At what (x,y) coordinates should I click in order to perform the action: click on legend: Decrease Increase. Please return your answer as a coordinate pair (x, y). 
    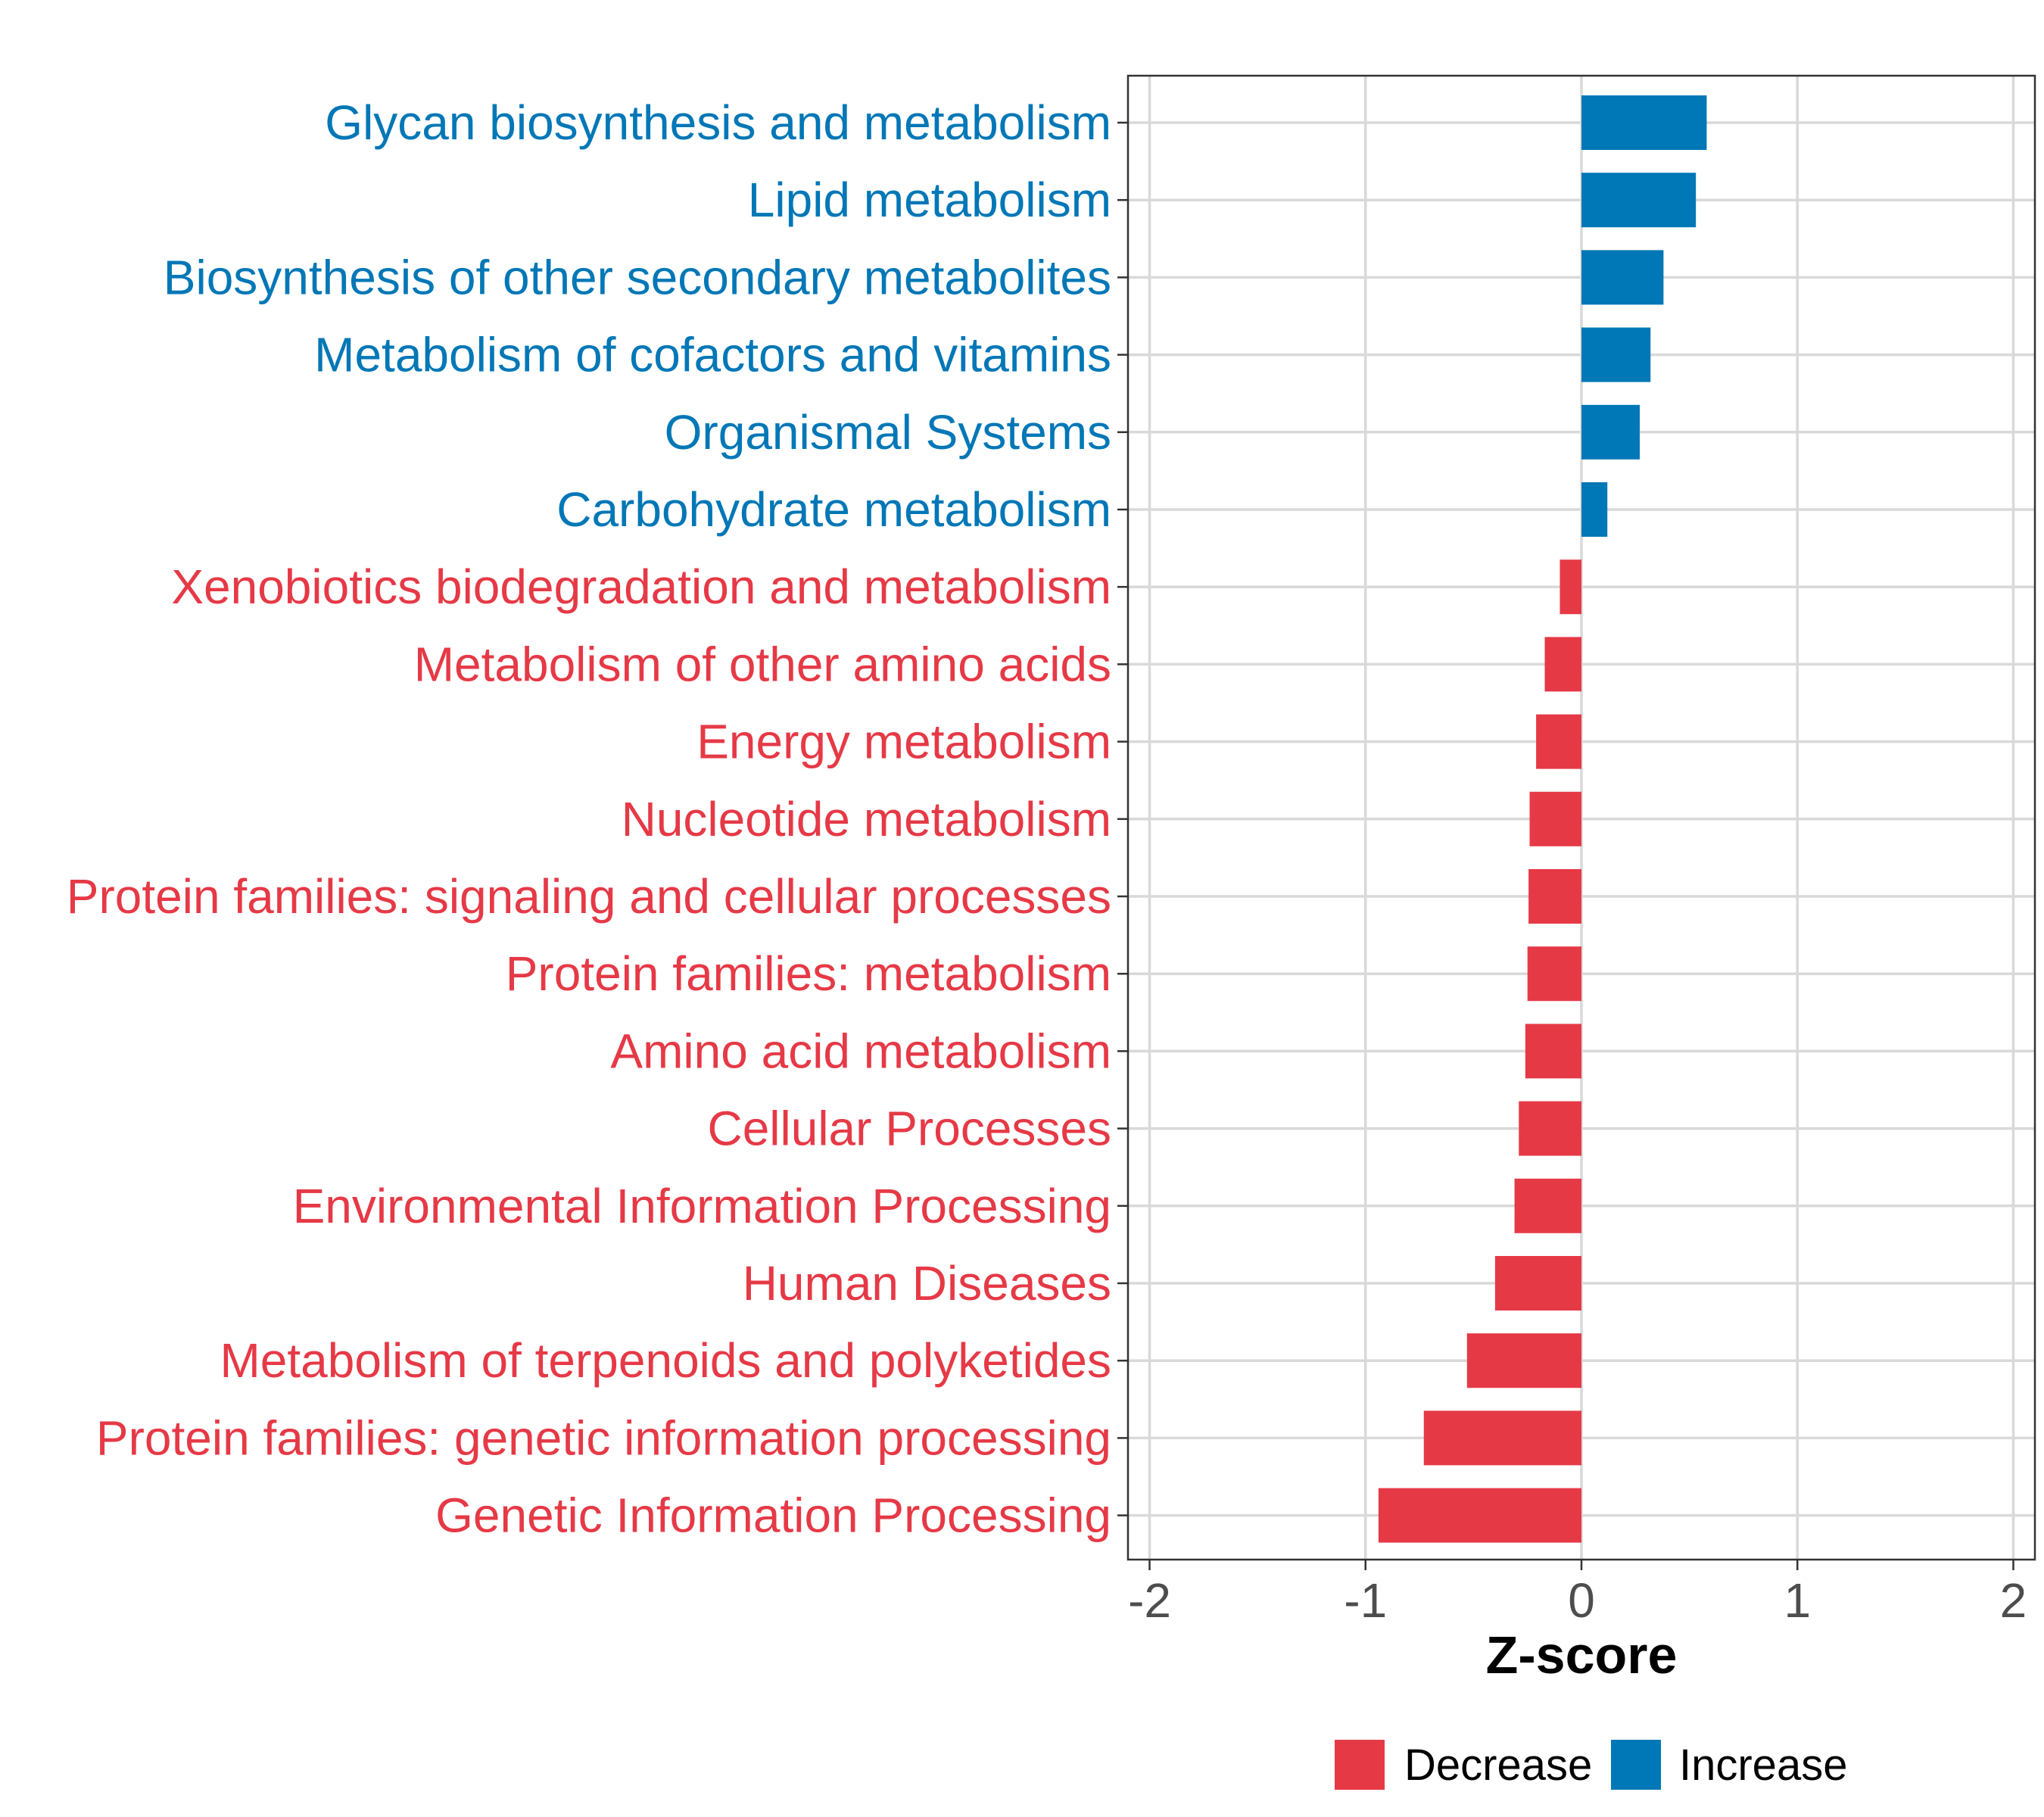
    Looking at the image, I should click on (1591, 1765).